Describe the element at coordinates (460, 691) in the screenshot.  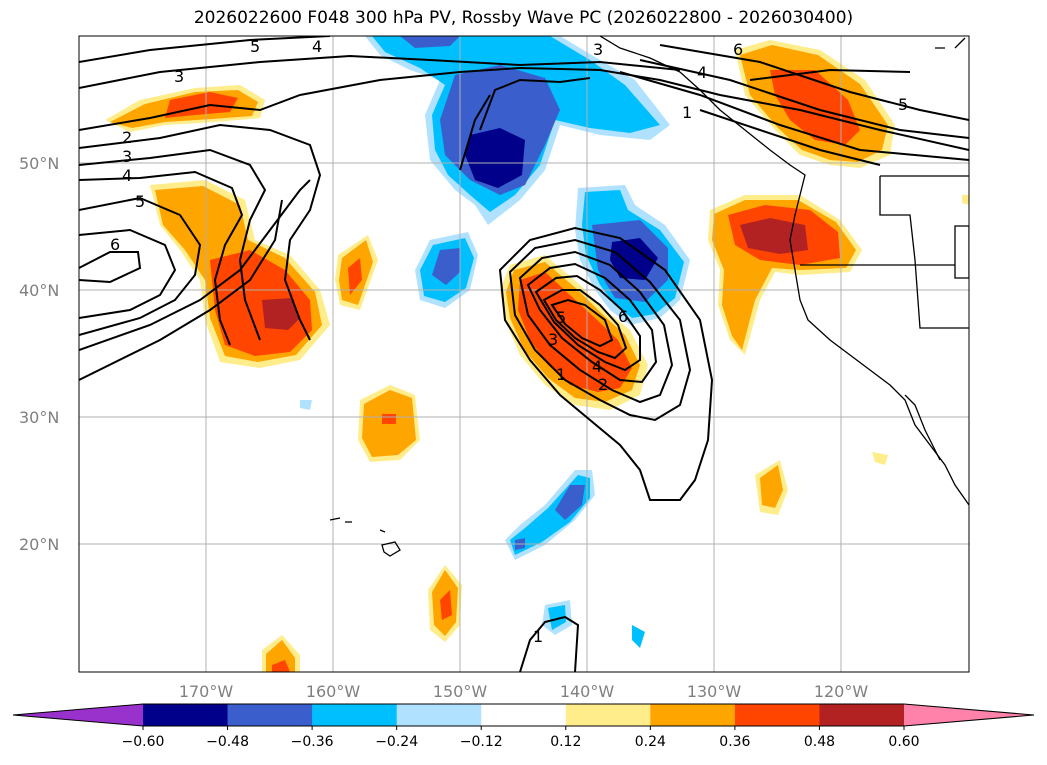
I see `lon-label: 150°W` at that location.